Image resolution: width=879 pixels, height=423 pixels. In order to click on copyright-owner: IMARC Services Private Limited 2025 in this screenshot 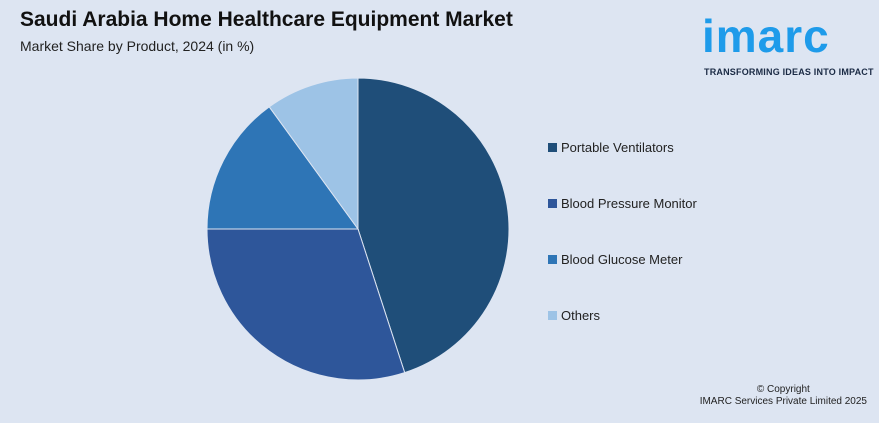, I will do `click(783, 401)`.